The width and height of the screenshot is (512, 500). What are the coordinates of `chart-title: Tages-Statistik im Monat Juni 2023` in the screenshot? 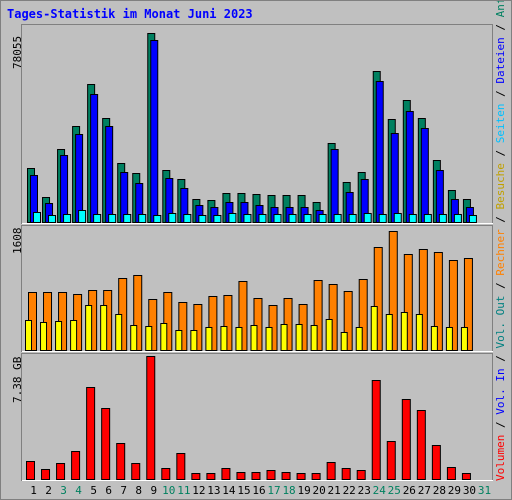 It's located at (130, 14).